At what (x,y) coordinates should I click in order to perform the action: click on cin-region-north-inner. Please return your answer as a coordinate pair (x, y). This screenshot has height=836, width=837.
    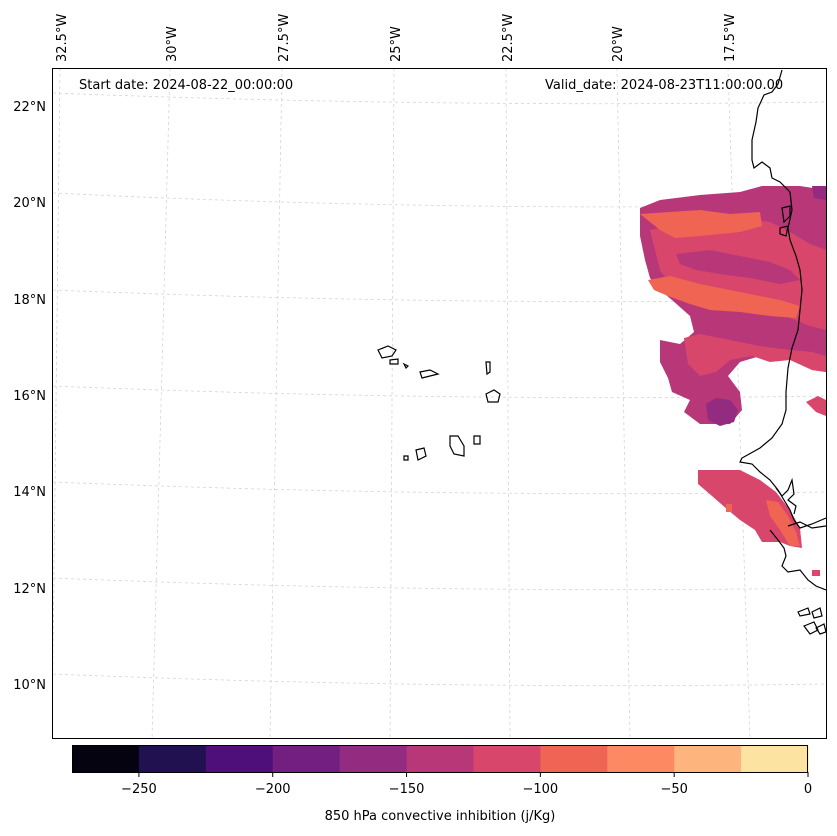
    Looking at the image, I should click on (738, 267).